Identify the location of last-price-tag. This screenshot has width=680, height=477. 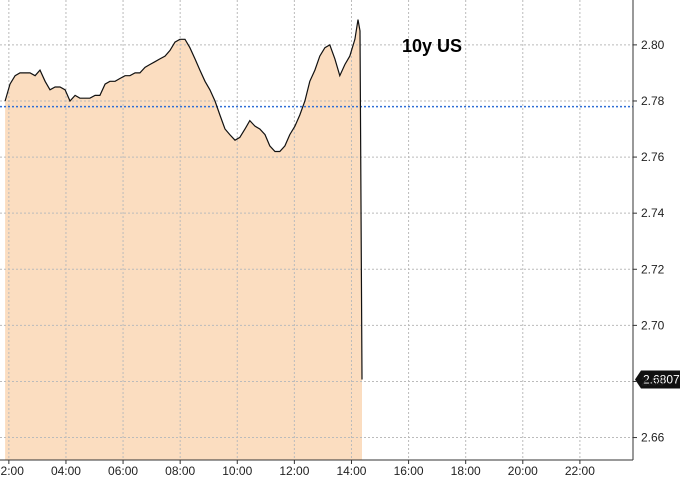
(657, 379).